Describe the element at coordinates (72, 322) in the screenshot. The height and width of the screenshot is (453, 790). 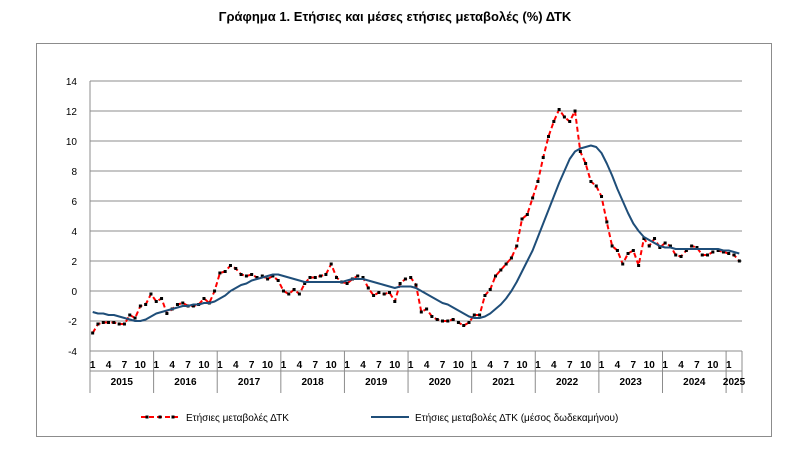
I see `y-tick-label: -2` at that location.